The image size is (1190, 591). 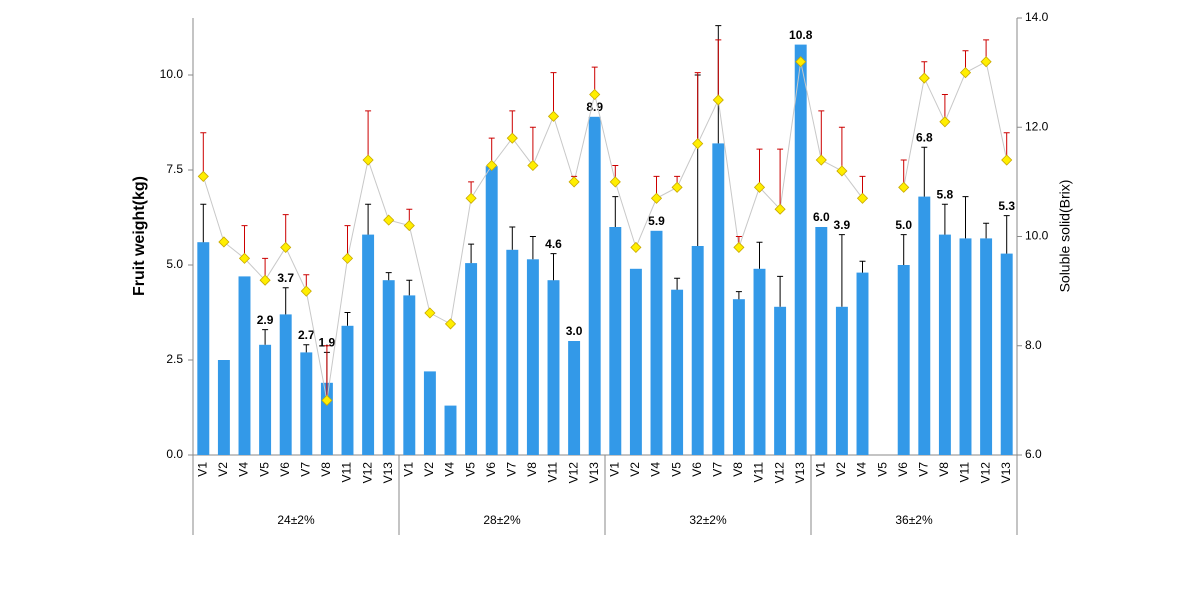 What do you see at coordinates (574, 331) in the screenshot?
I see `value-label: 3.0` at bounding box center [574, 331].